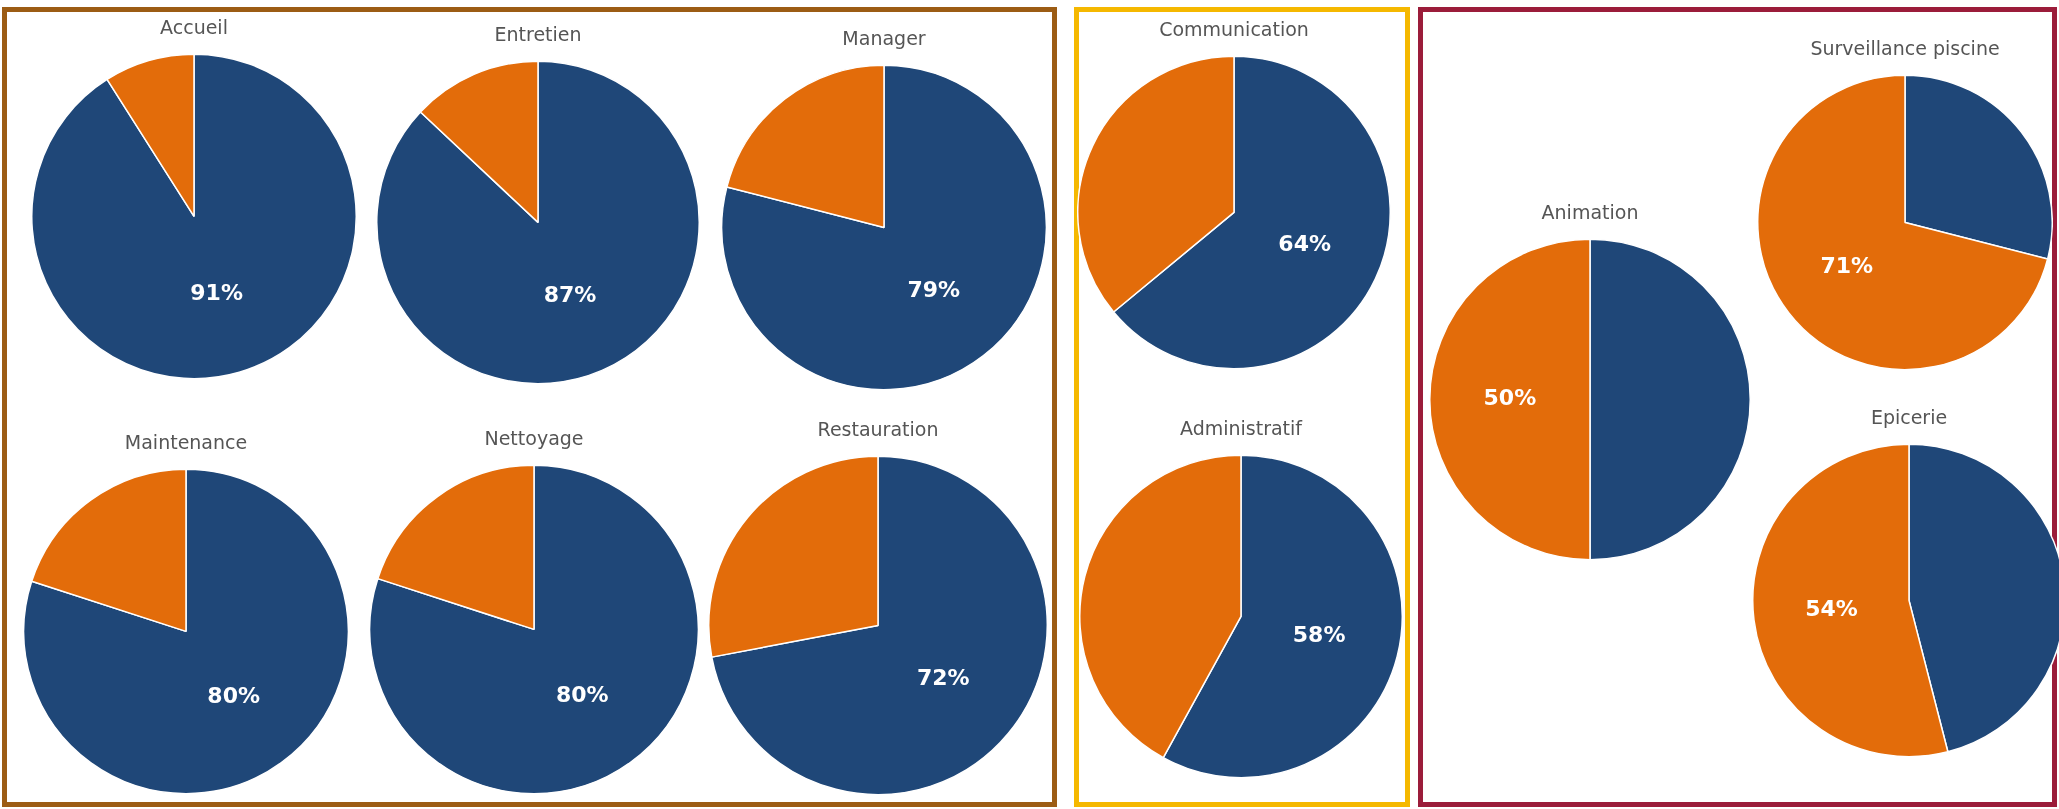 The width and height of the screenshot is (2059, 809). Describe the element at coordinates (1847, 266) in the screenshot. I see `data-label: 71%` at that location.